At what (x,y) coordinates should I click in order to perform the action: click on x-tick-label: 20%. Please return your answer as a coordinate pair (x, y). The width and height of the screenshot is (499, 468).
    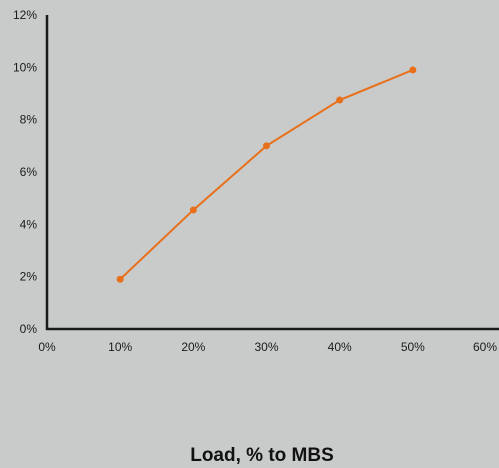
    Looking at the image, I should click on (193, 347).